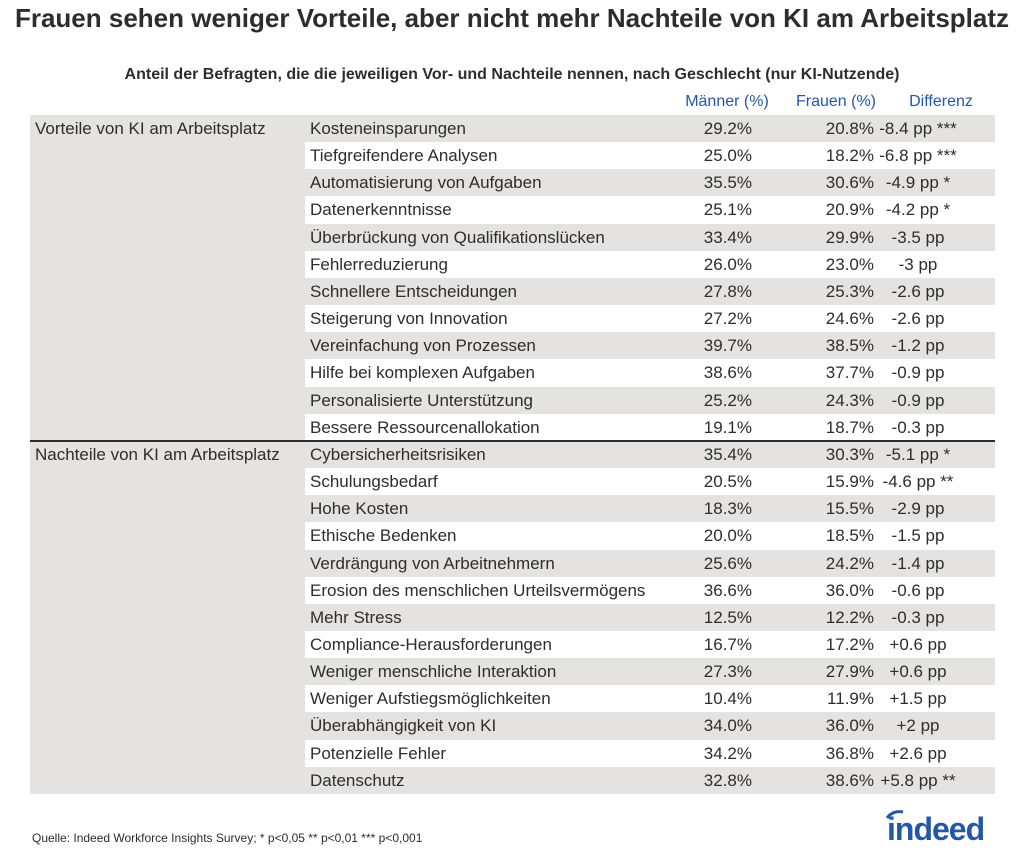 The width and height of the screenshot is (1024, 860). What do you see at coordinates (849, 644) in the screenshot?
I see `value-frauen: 17.2%` at bounding box center [849, 644].